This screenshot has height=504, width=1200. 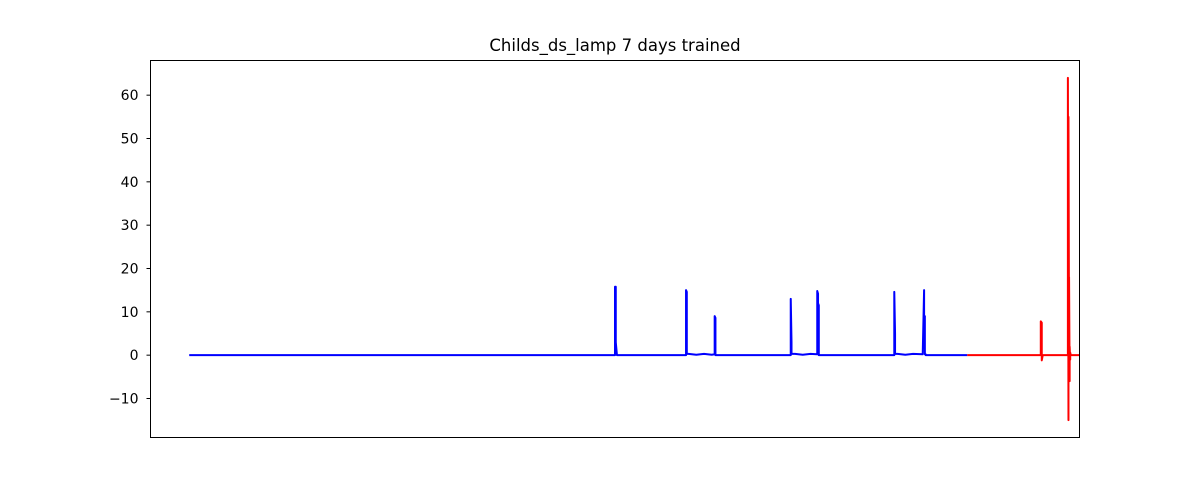 I want to click on y-tick-label: 30, so click(x=130, y=226).